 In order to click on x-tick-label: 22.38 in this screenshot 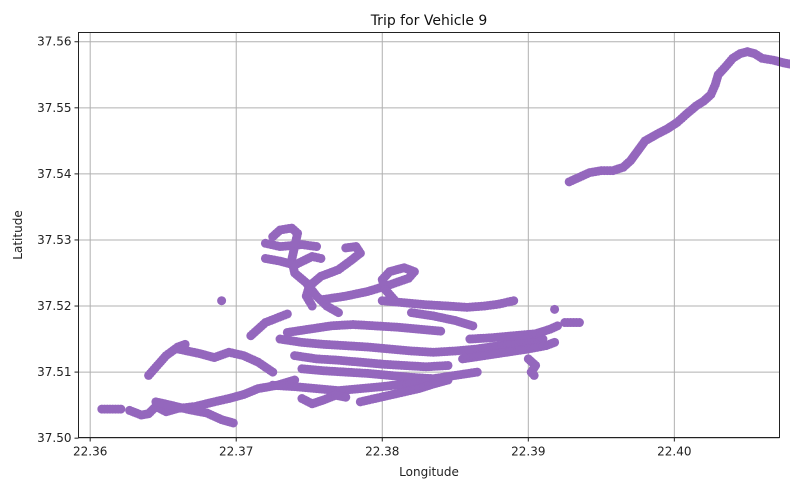, I will do `click(382, 452)`.